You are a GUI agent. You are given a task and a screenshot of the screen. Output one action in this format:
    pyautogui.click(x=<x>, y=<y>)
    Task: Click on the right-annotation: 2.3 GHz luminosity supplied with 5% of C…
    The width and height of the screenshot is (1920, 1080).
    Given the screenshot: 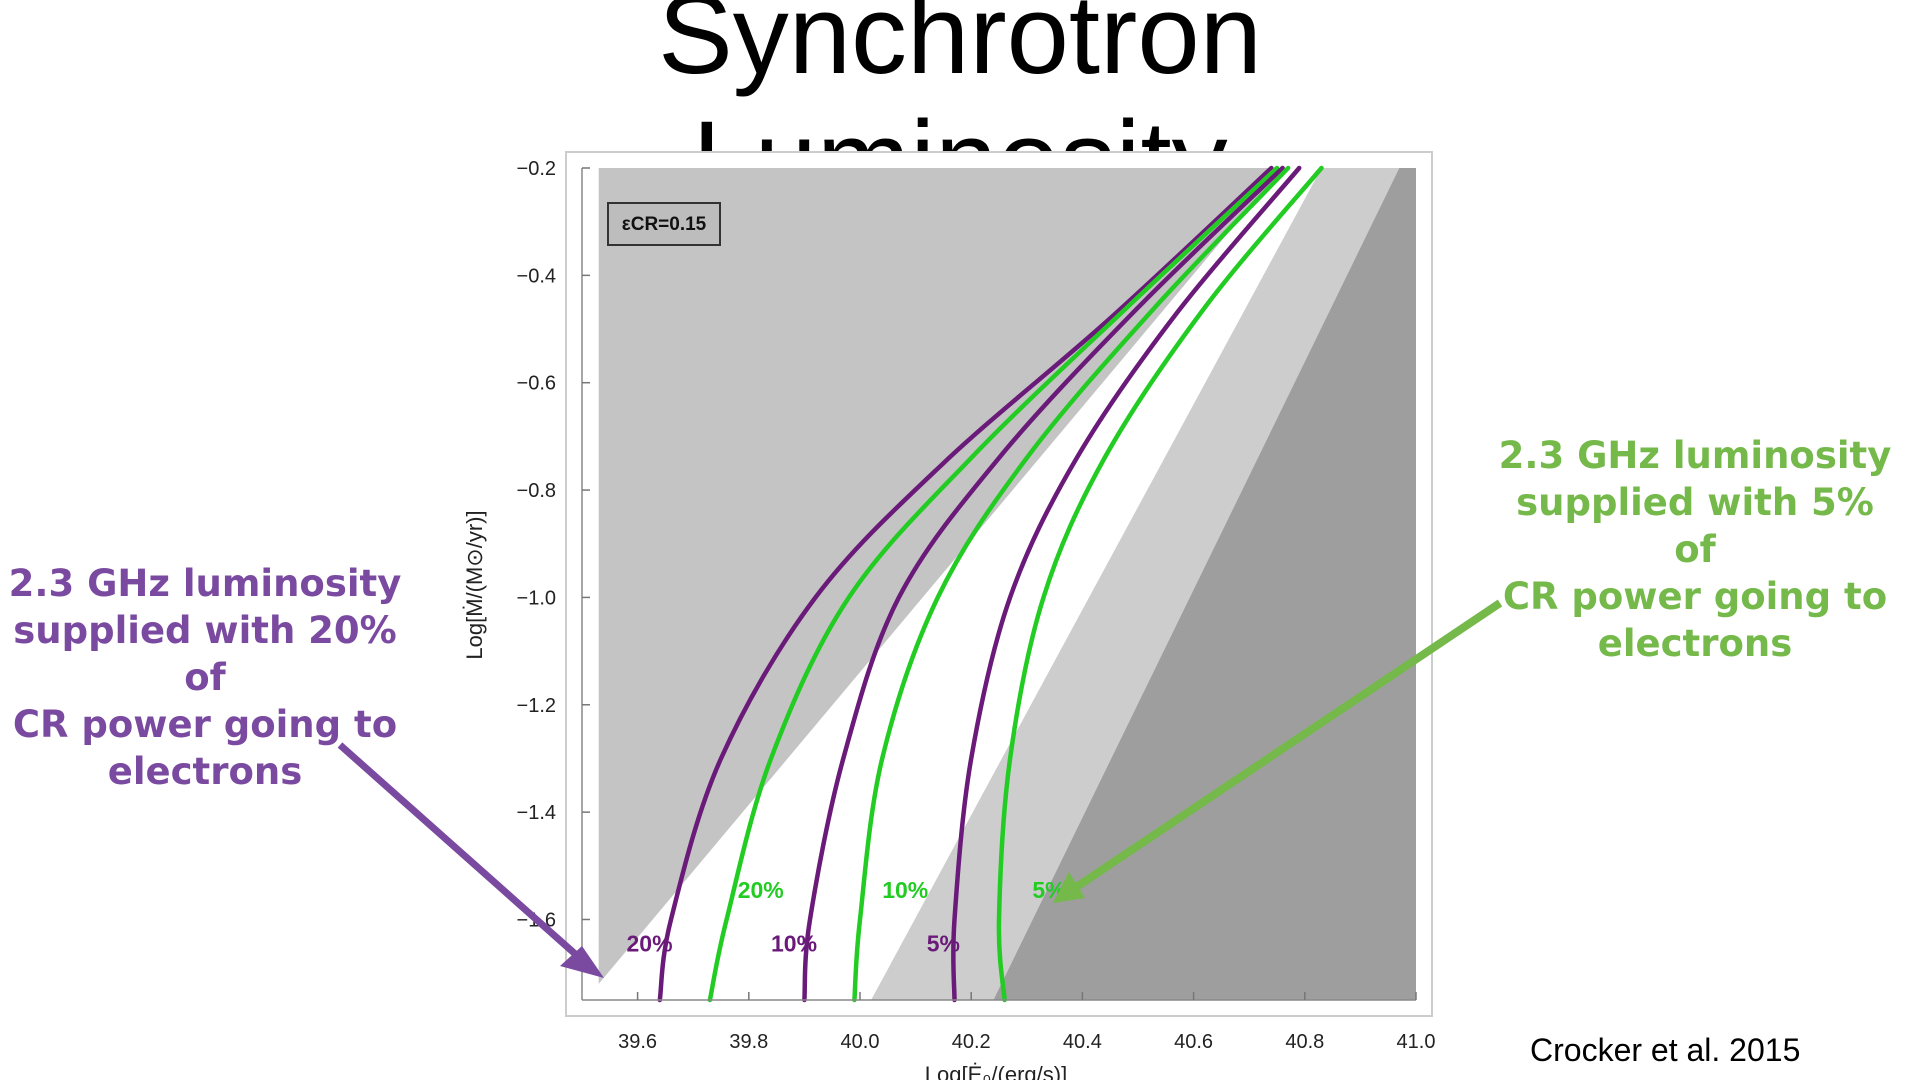 What is the action you would take?
    pyautogui.click(x=1695, y=549)
    